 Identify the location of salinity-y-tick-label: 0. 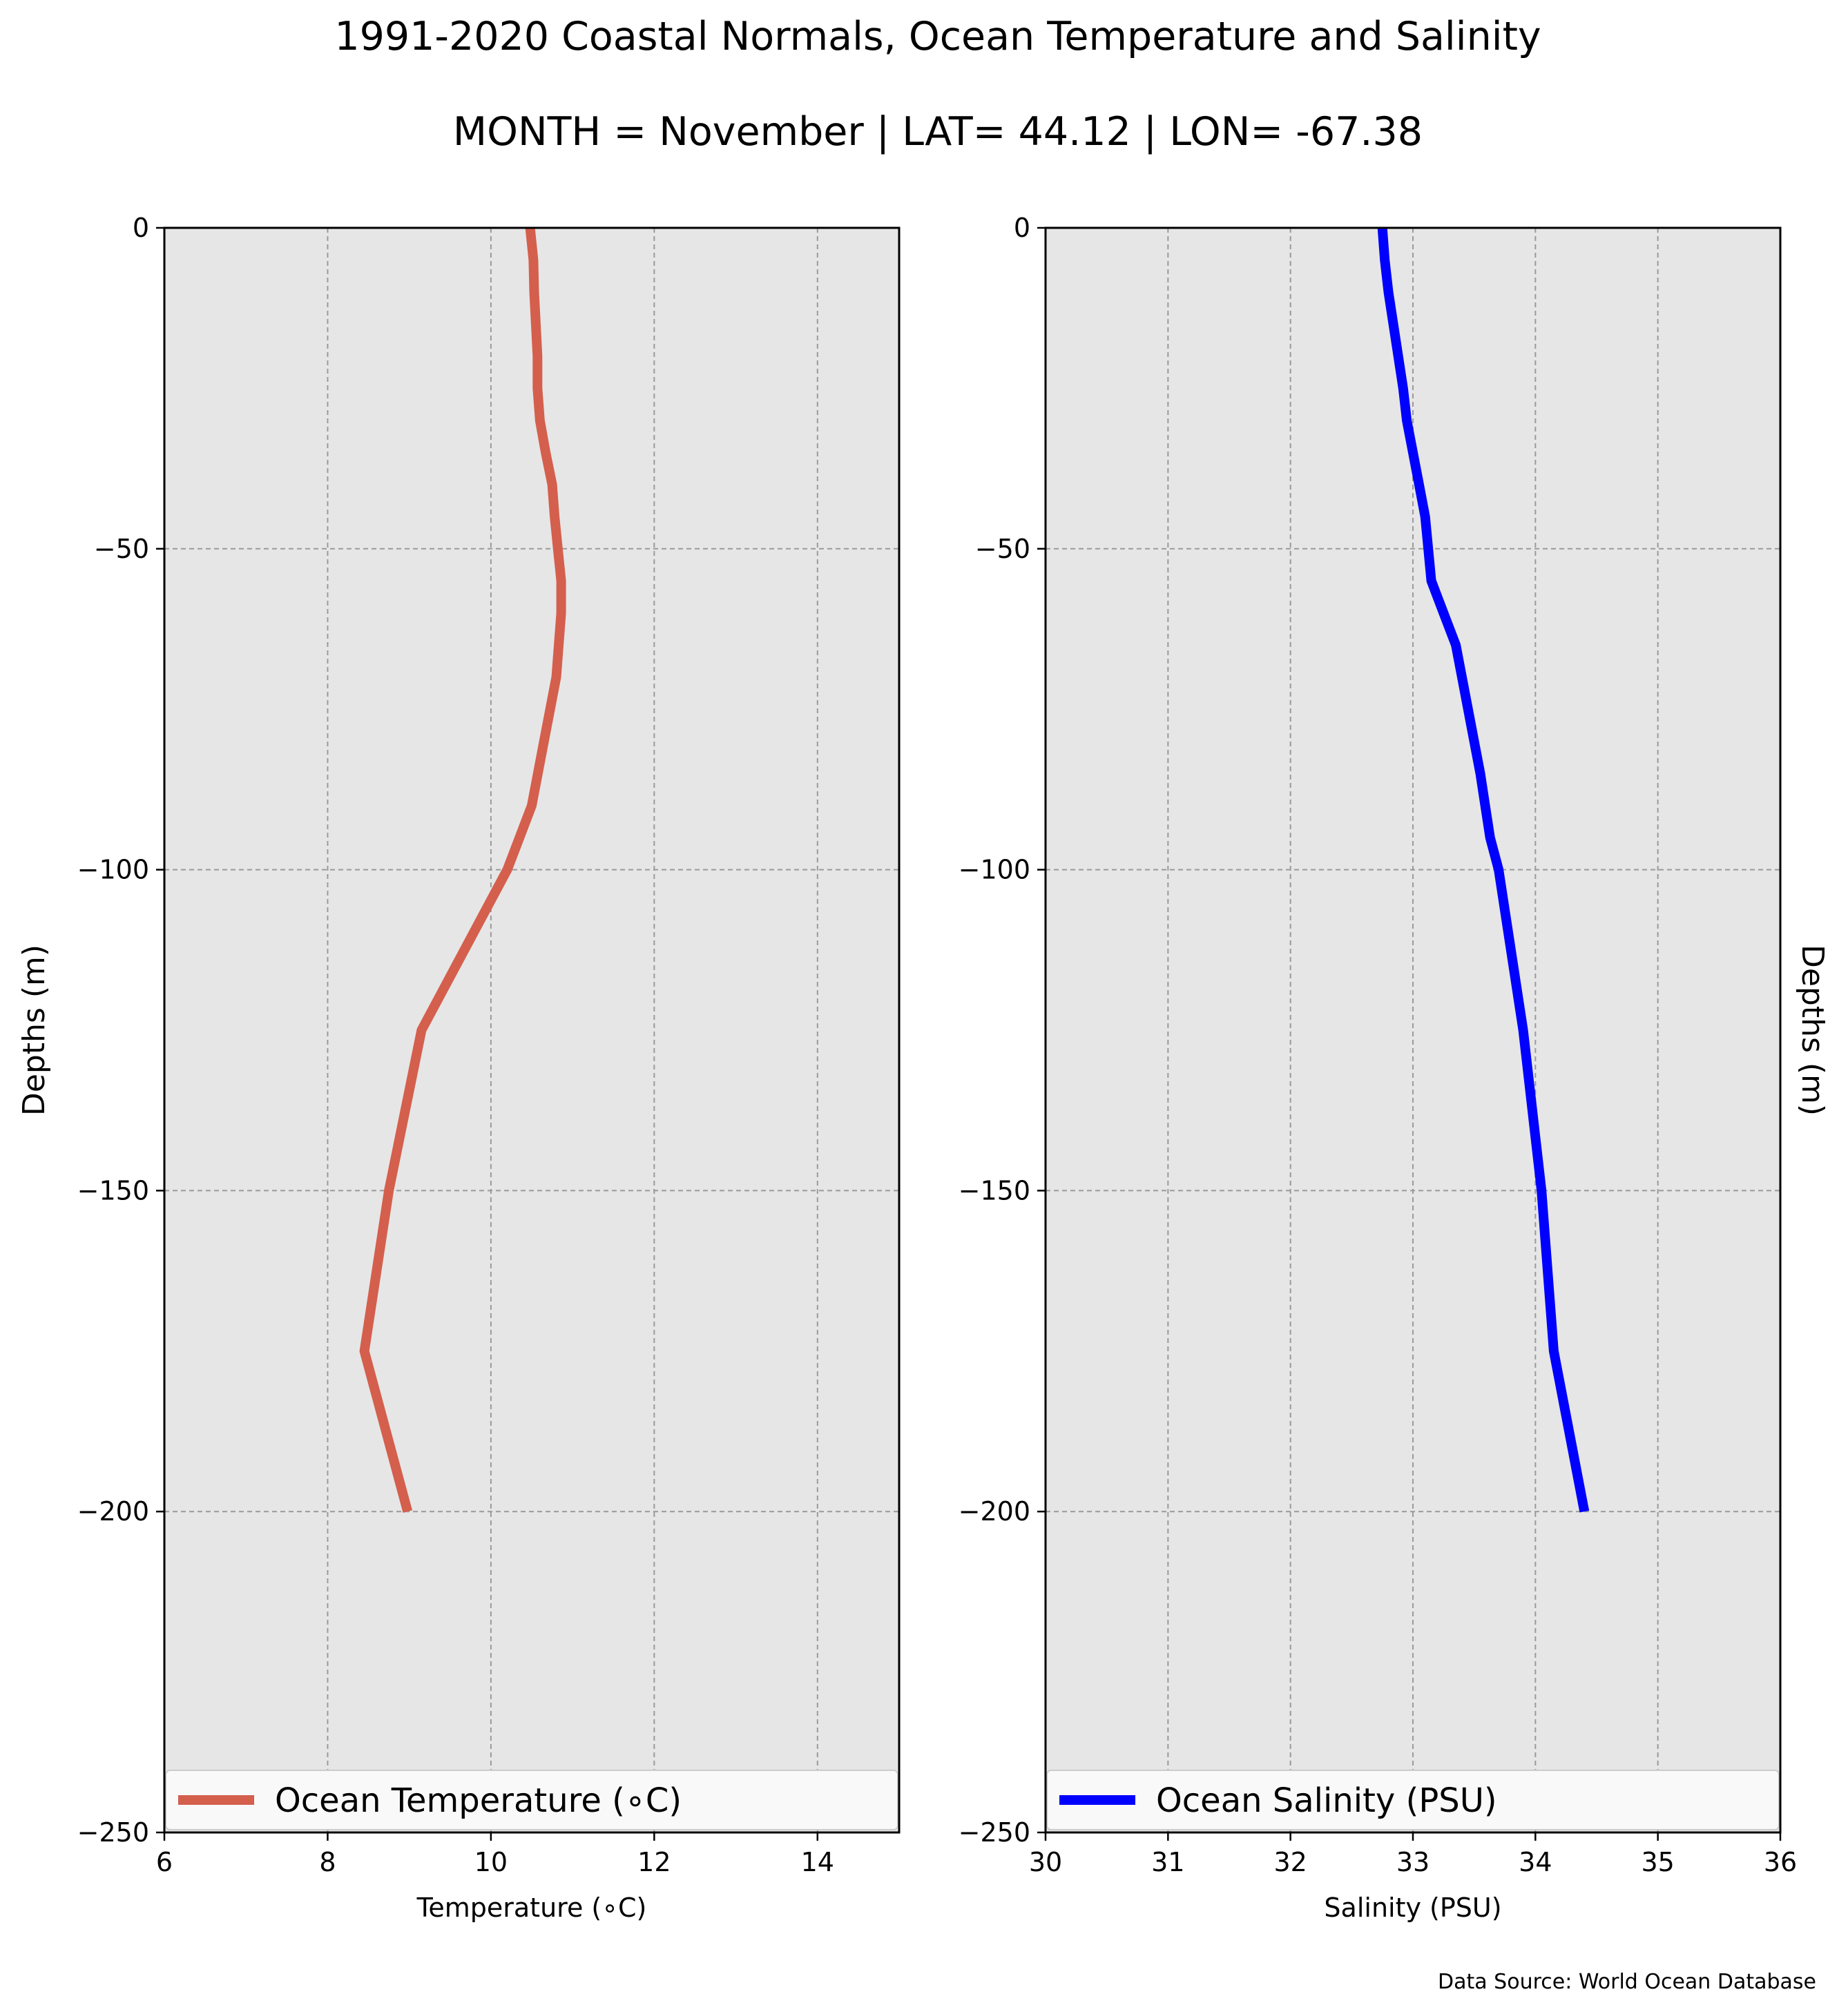
(1022, 228).